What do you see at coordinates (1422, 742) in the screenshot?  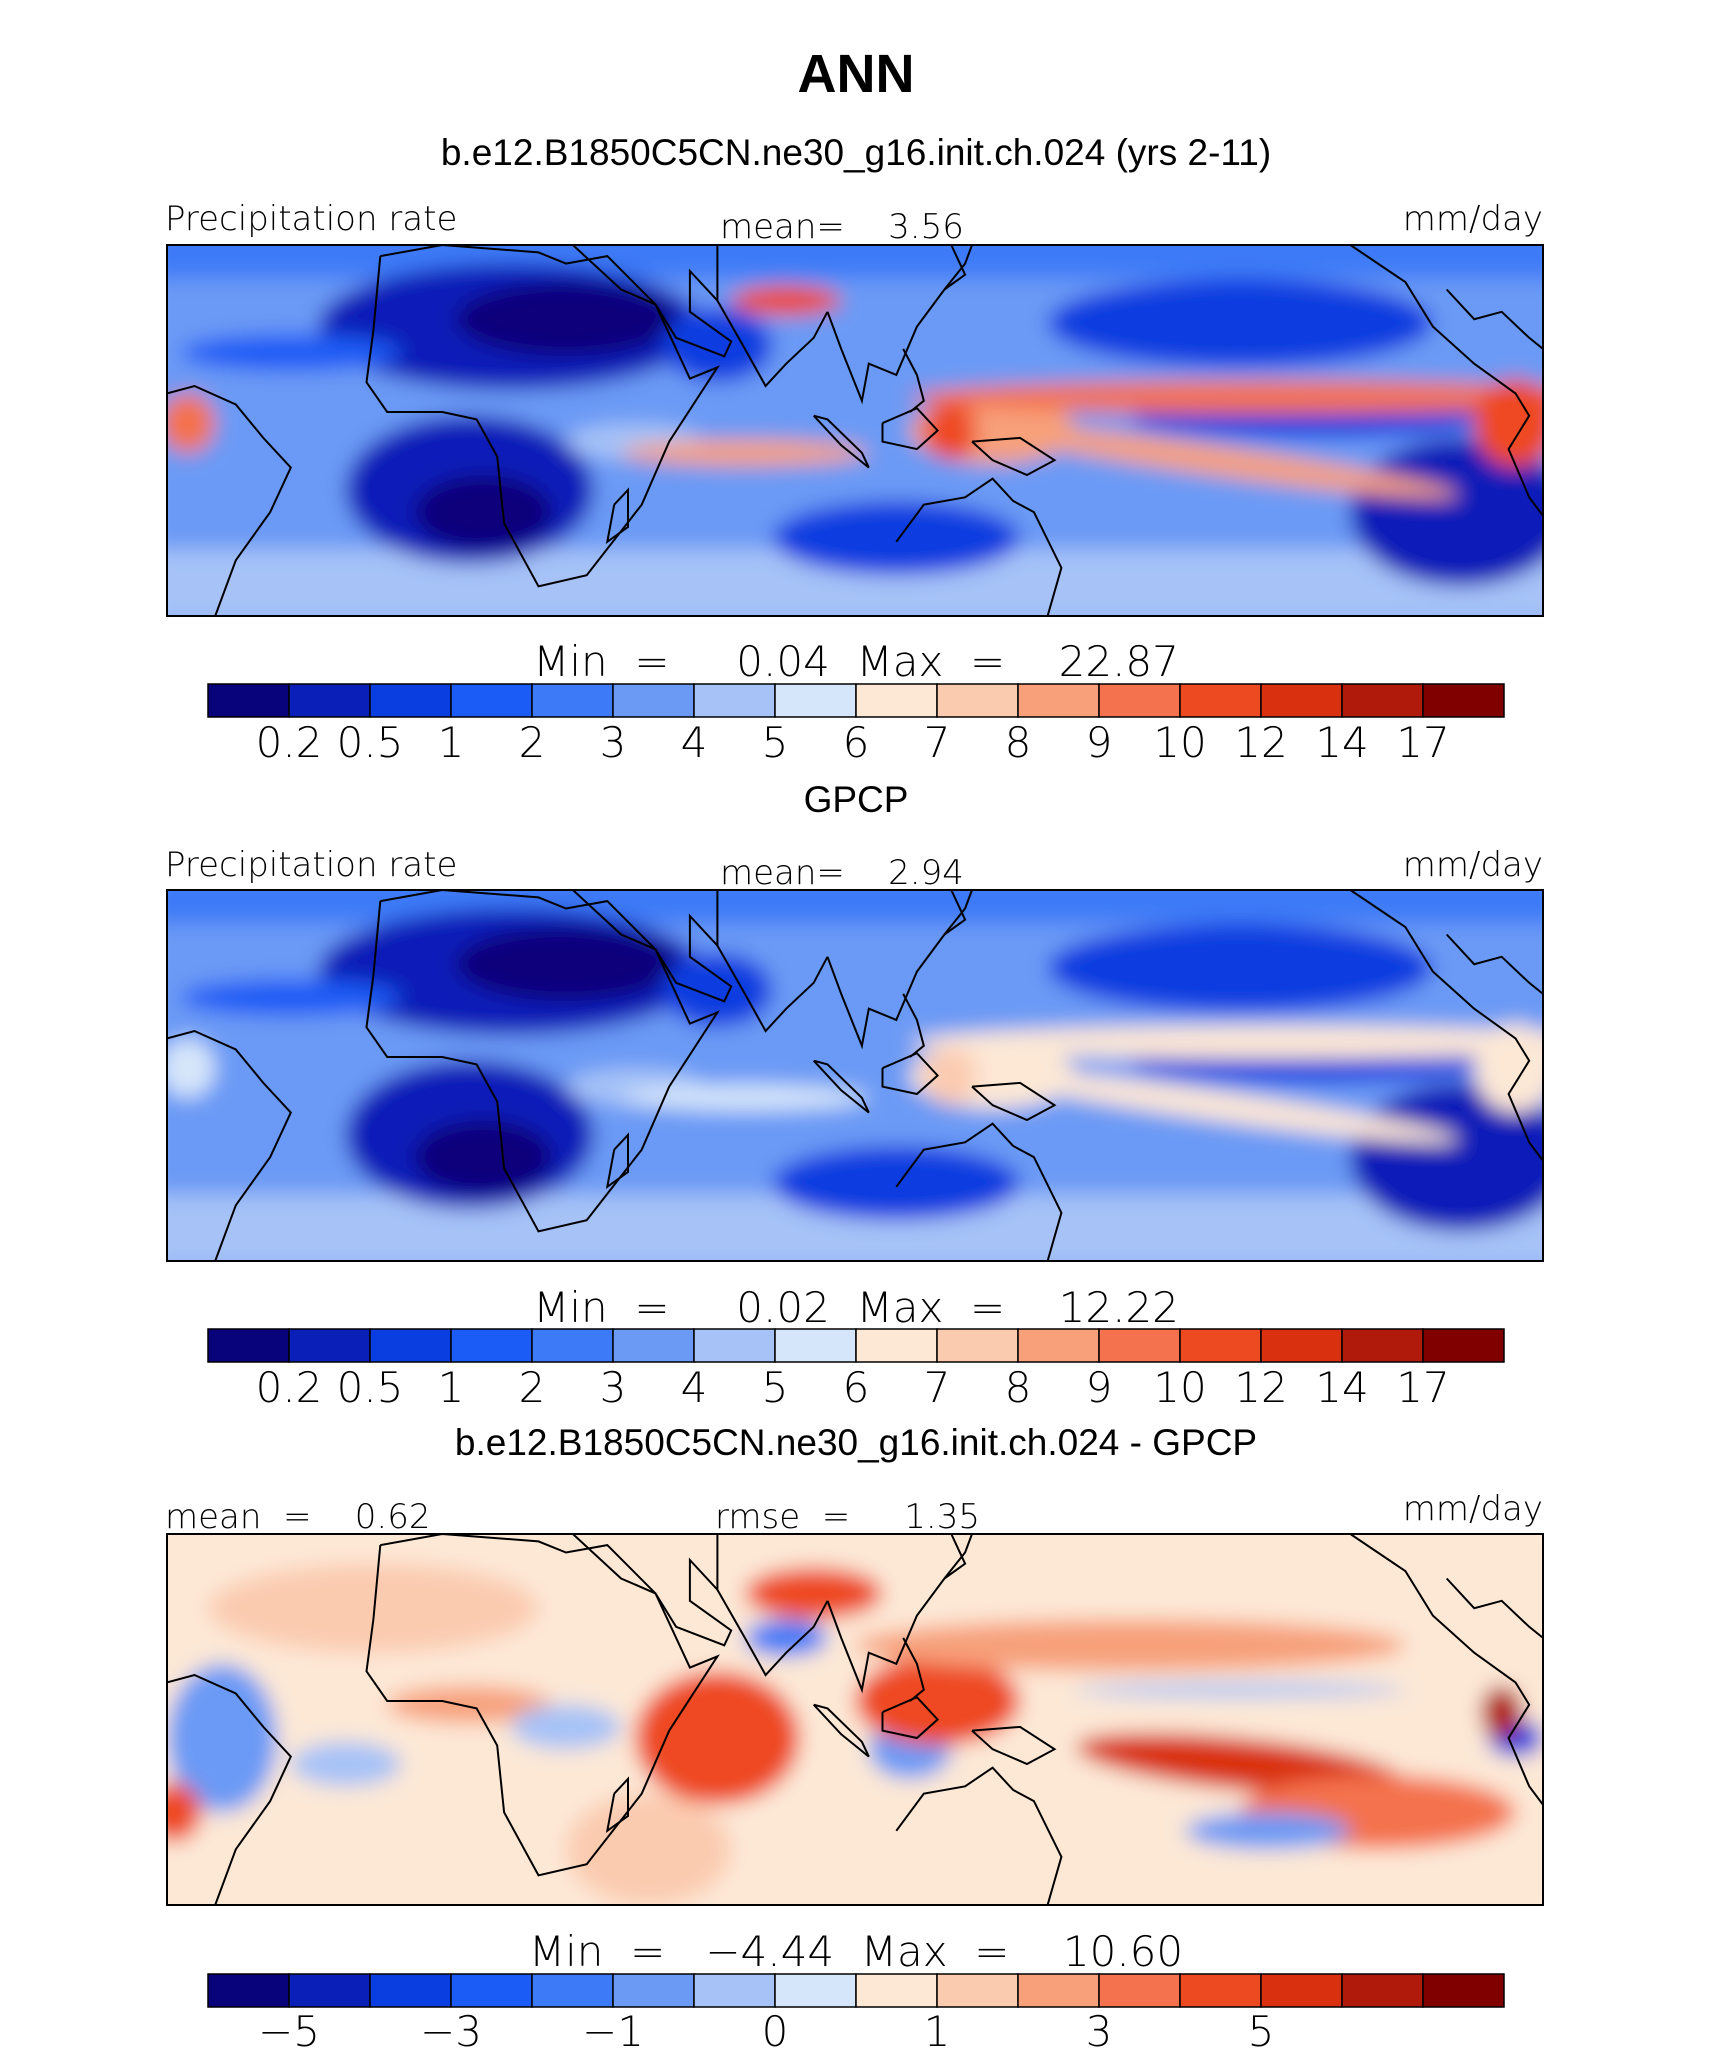 I see `colorbar-tick-label: 17` at bounding box center [1422, 742].